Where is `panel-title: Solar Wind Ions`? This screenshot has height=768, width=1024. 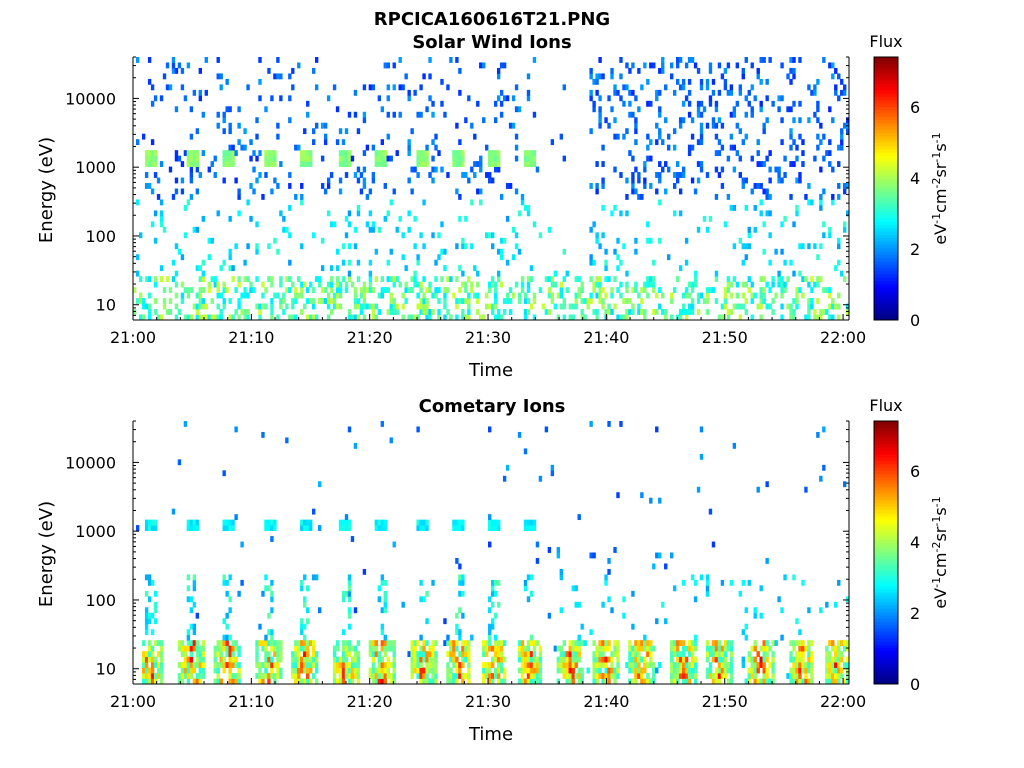
panel-title: Solar Wind Ions is located at coordinates (491, 42).